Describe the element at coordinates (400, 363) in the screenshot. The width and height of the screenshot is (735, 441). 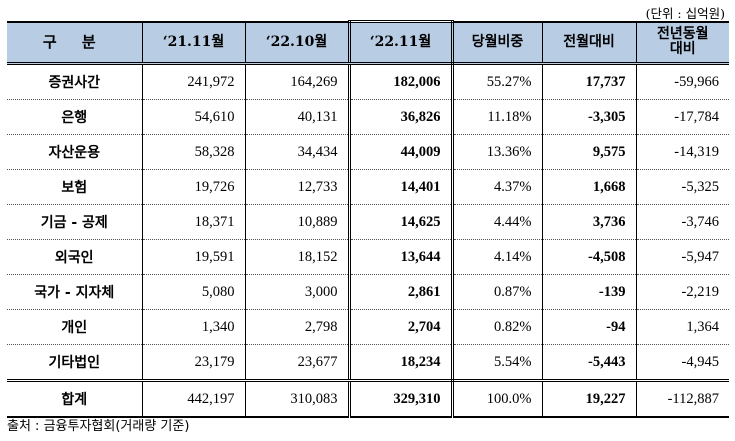
I see `cell-2022-11: 18,234` at that location.